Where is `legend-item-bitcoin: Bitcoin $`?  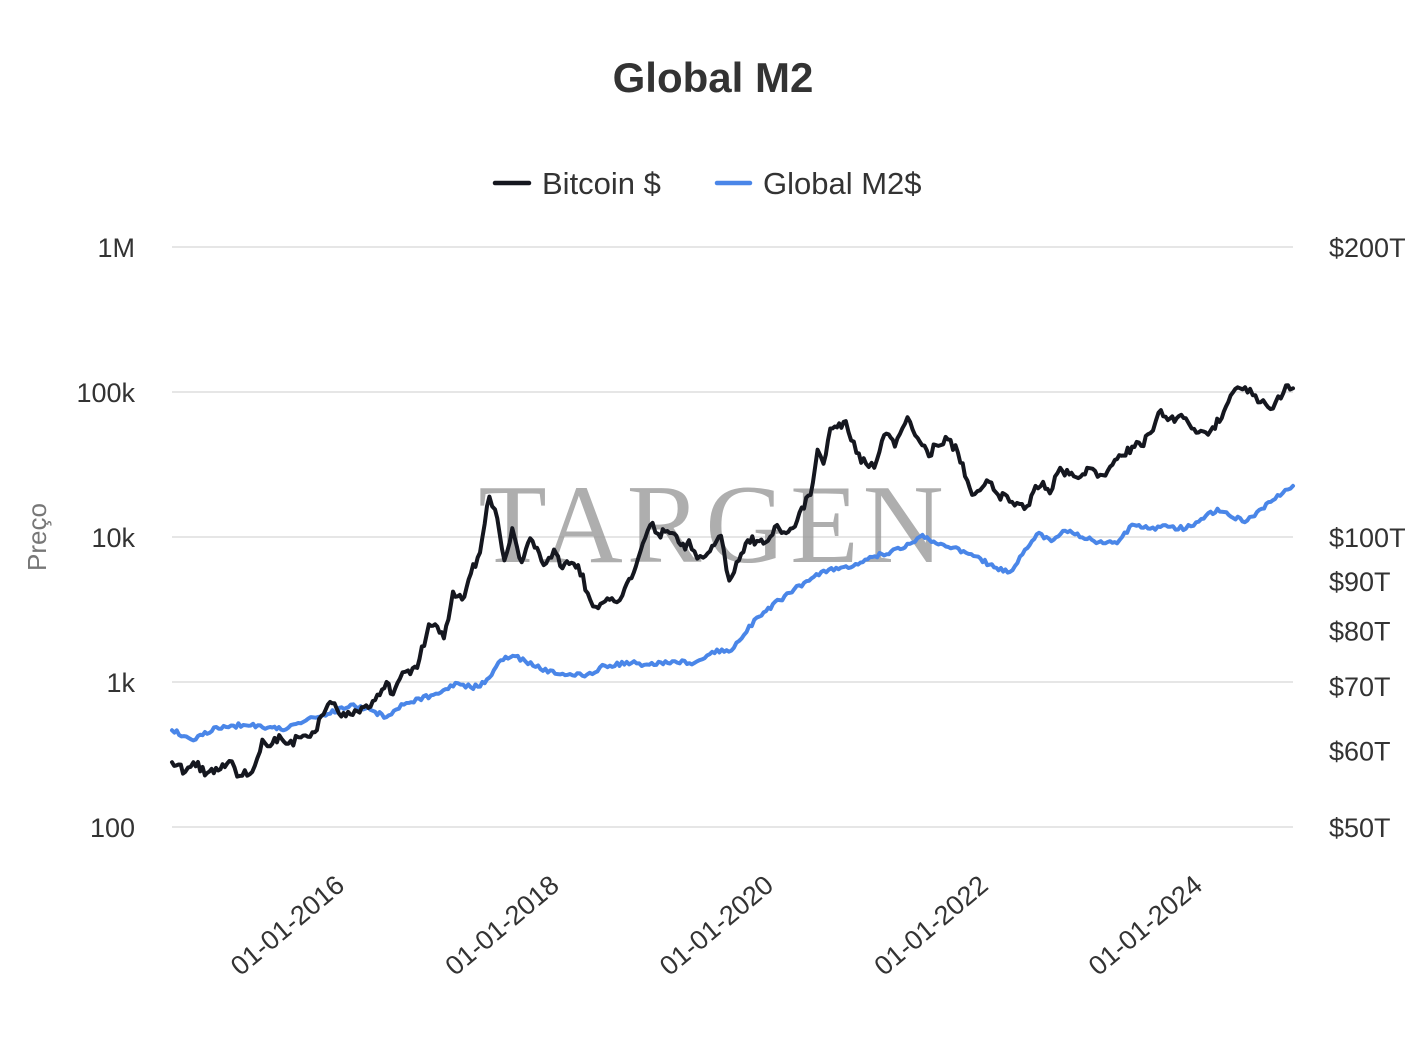 legend-item-bitcoin: Bitcoin $ is located at coordinates (576, 183).